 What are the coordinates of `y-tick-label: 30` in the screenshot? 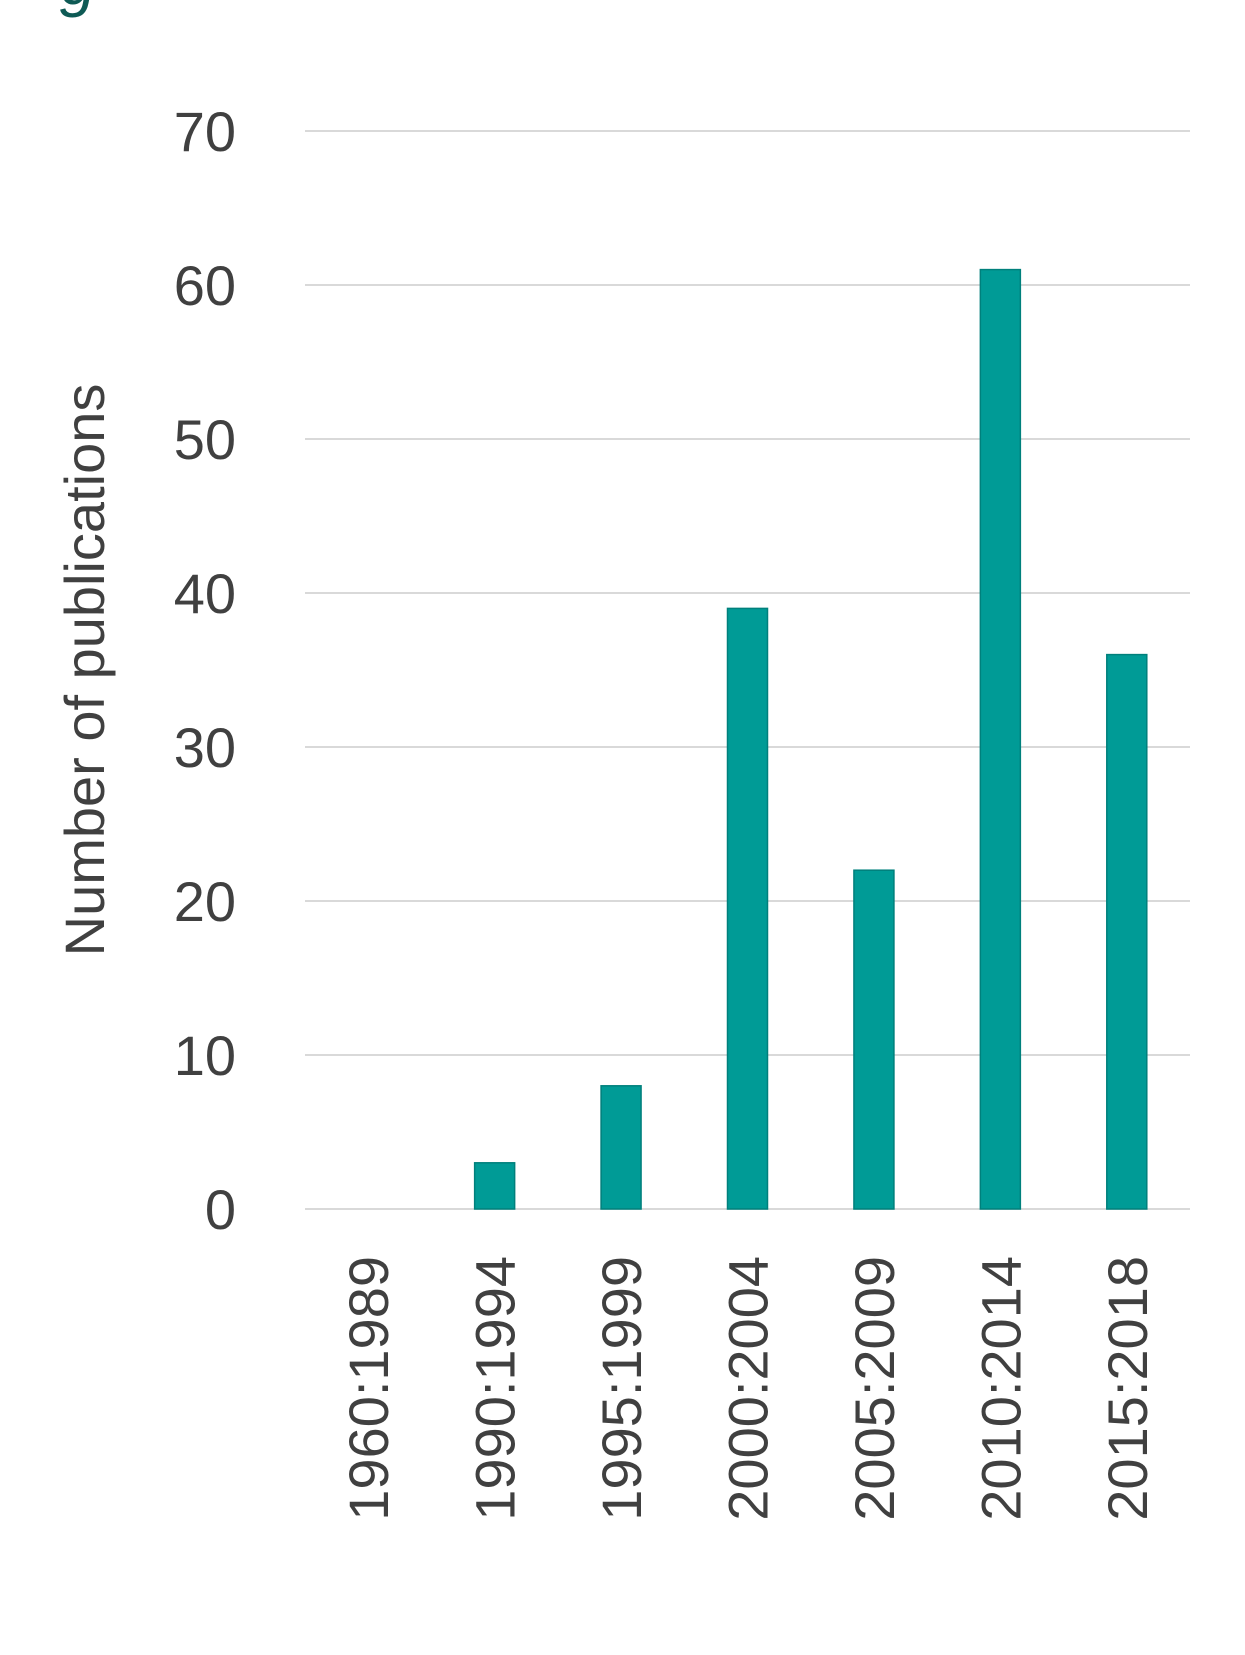 It's located at (205, 747).